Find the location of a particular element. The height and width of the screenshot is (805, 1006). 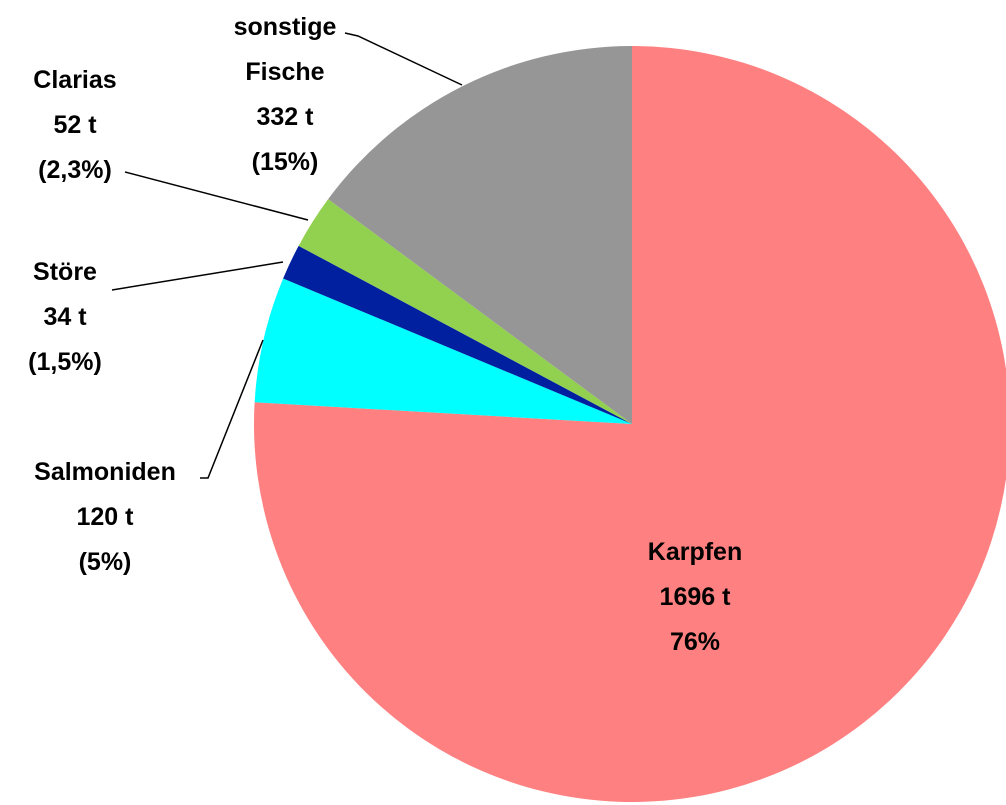

percent-label: (2,3%) is located at coordinates (75, 170).